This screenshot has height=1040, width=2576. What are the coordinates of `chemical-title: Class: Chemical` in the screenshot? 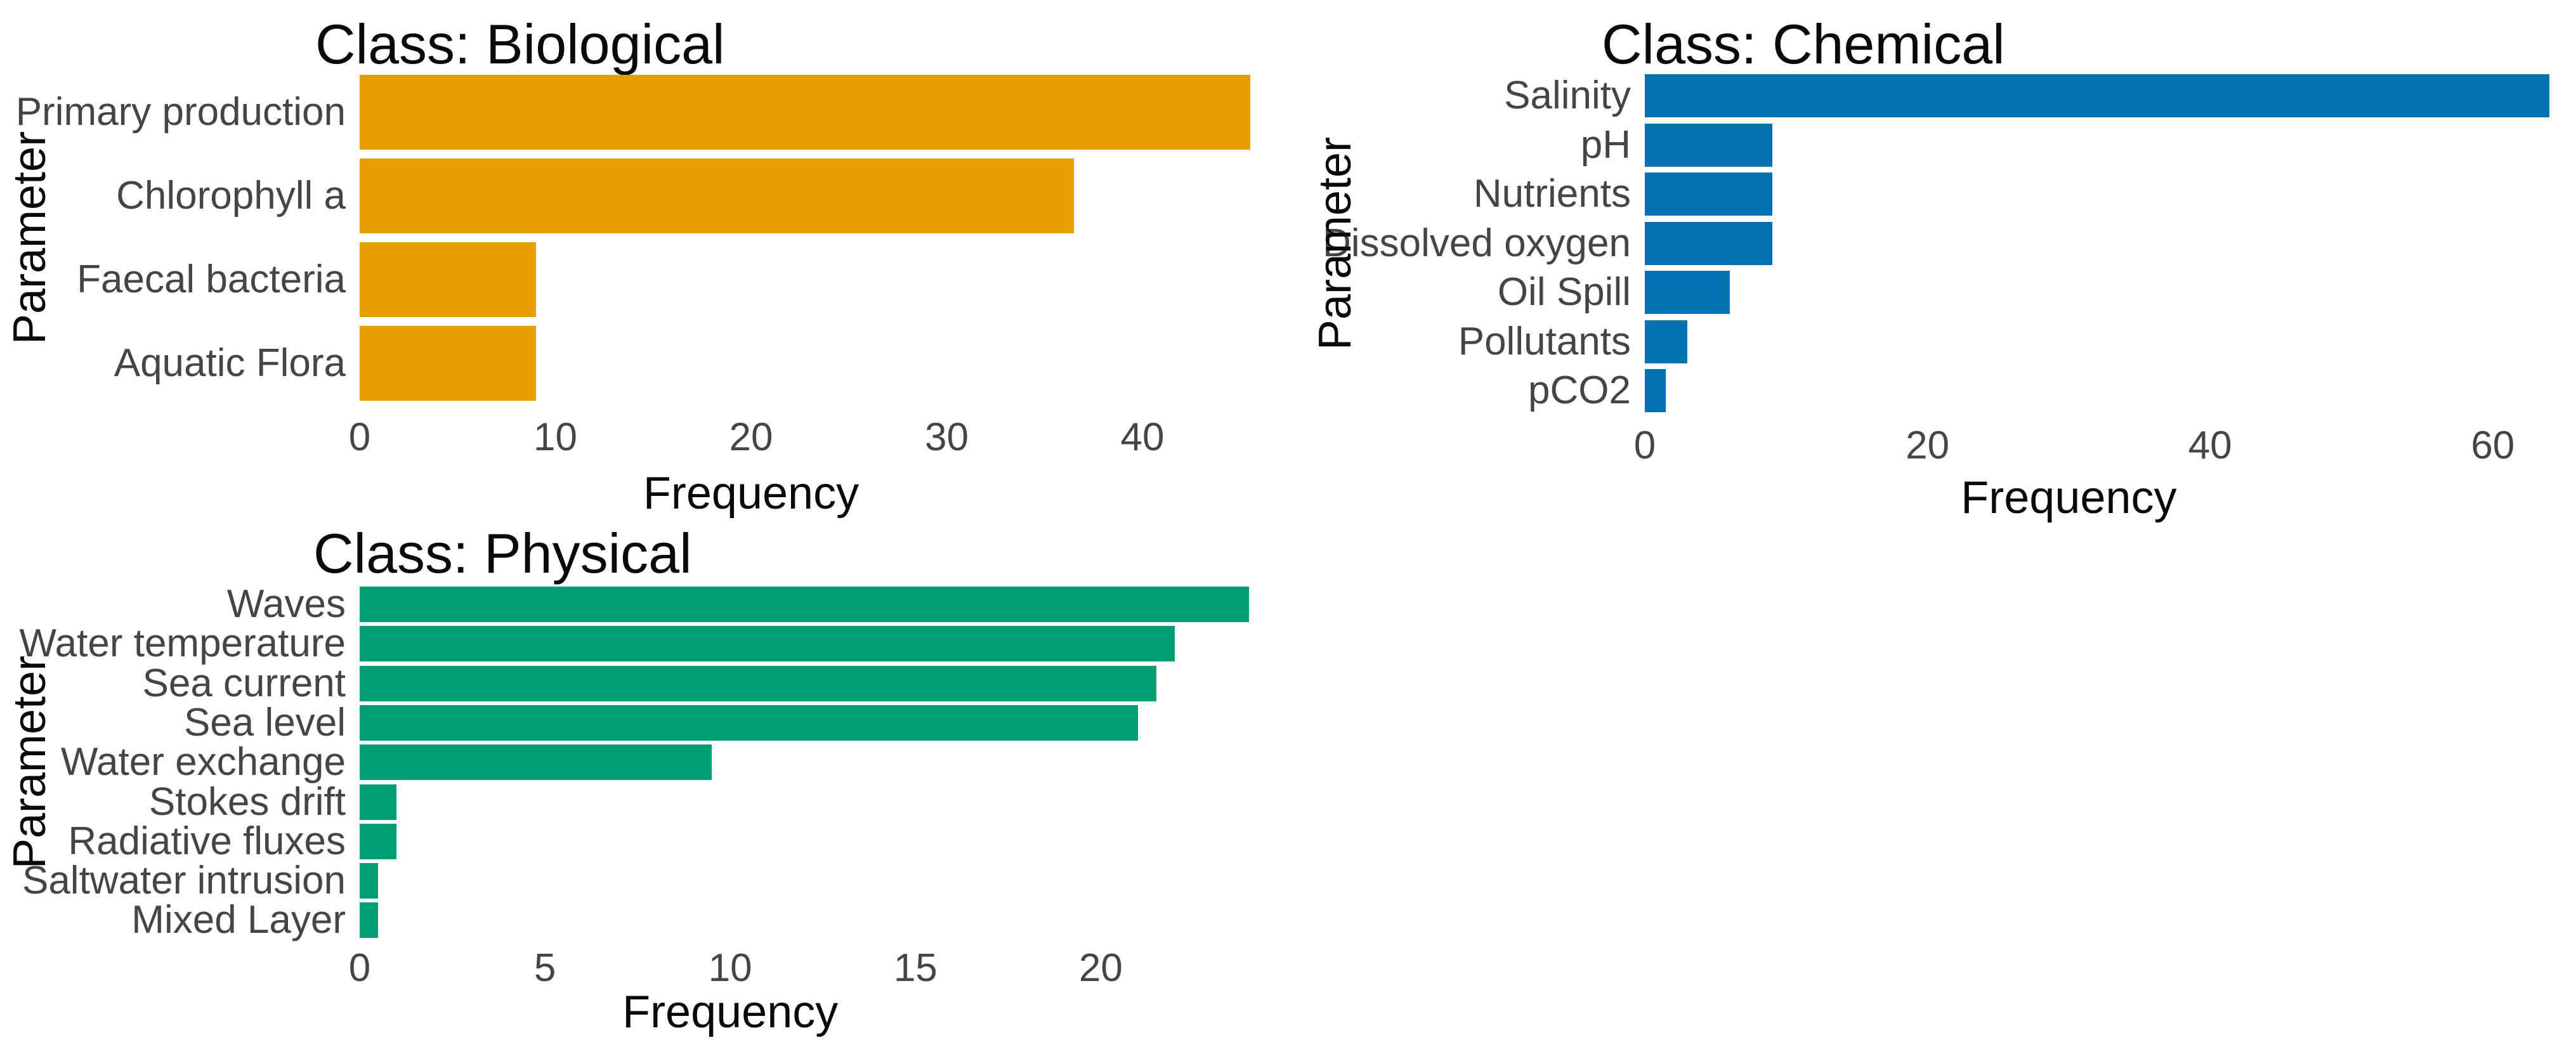 It's located at (1803, 44).